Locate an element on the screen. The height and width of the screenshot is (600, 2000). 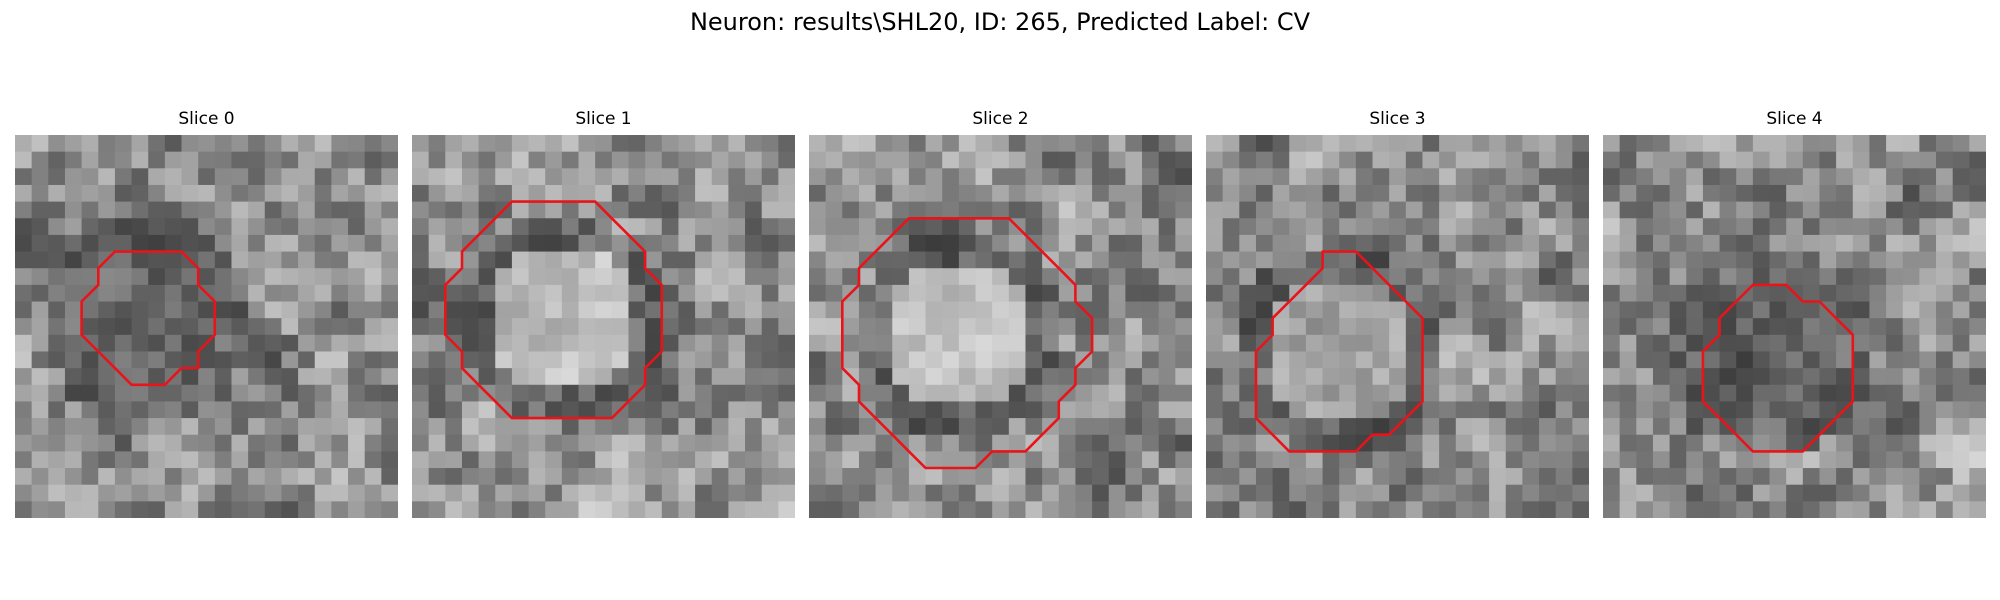
slice-title: Slice 0 is located at coordinates (206, 119).